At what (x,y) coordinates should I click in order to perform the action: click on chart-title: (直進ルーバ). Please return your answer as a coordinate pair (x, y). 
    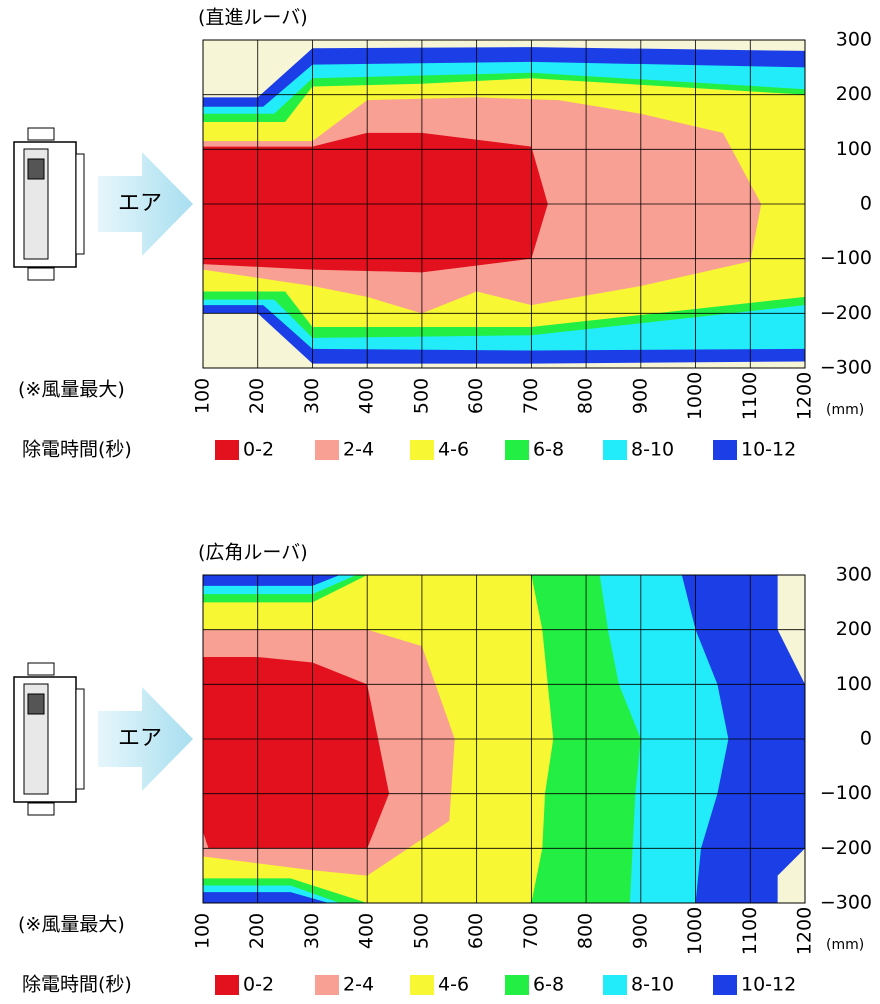
    Looking at the image, I should click on (253, 18).